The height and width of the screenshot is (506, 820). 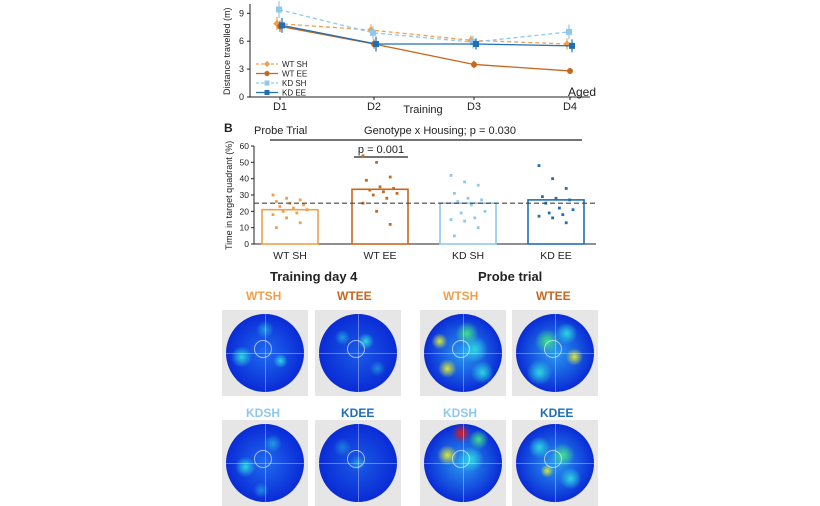 What do you see at coordinates (229, 195) in the screenshot?
I see `bar-y-axis-label: Time in target quadrant (%)` at bounding box center [229, 195].